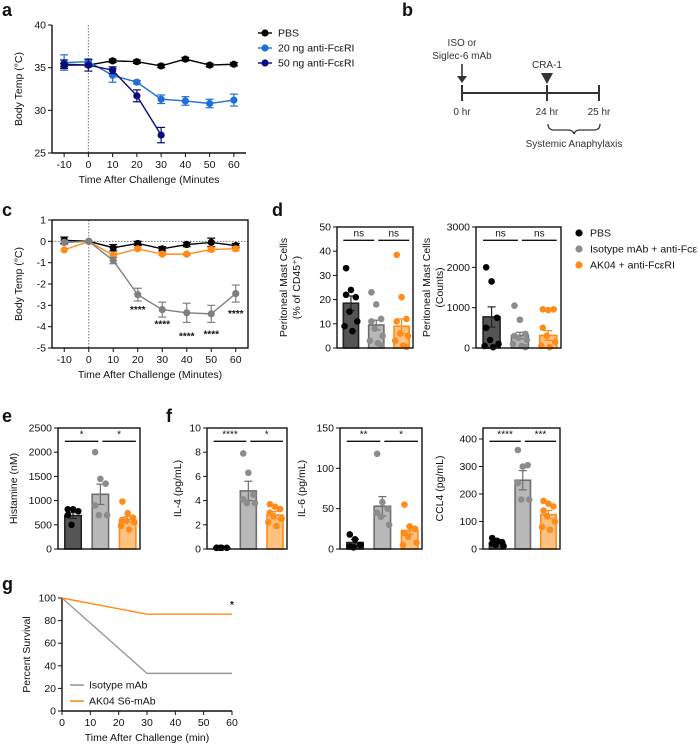 This screenshot has height=745, width=698. I want to click on triangle-down-icon, so click(547, 78).